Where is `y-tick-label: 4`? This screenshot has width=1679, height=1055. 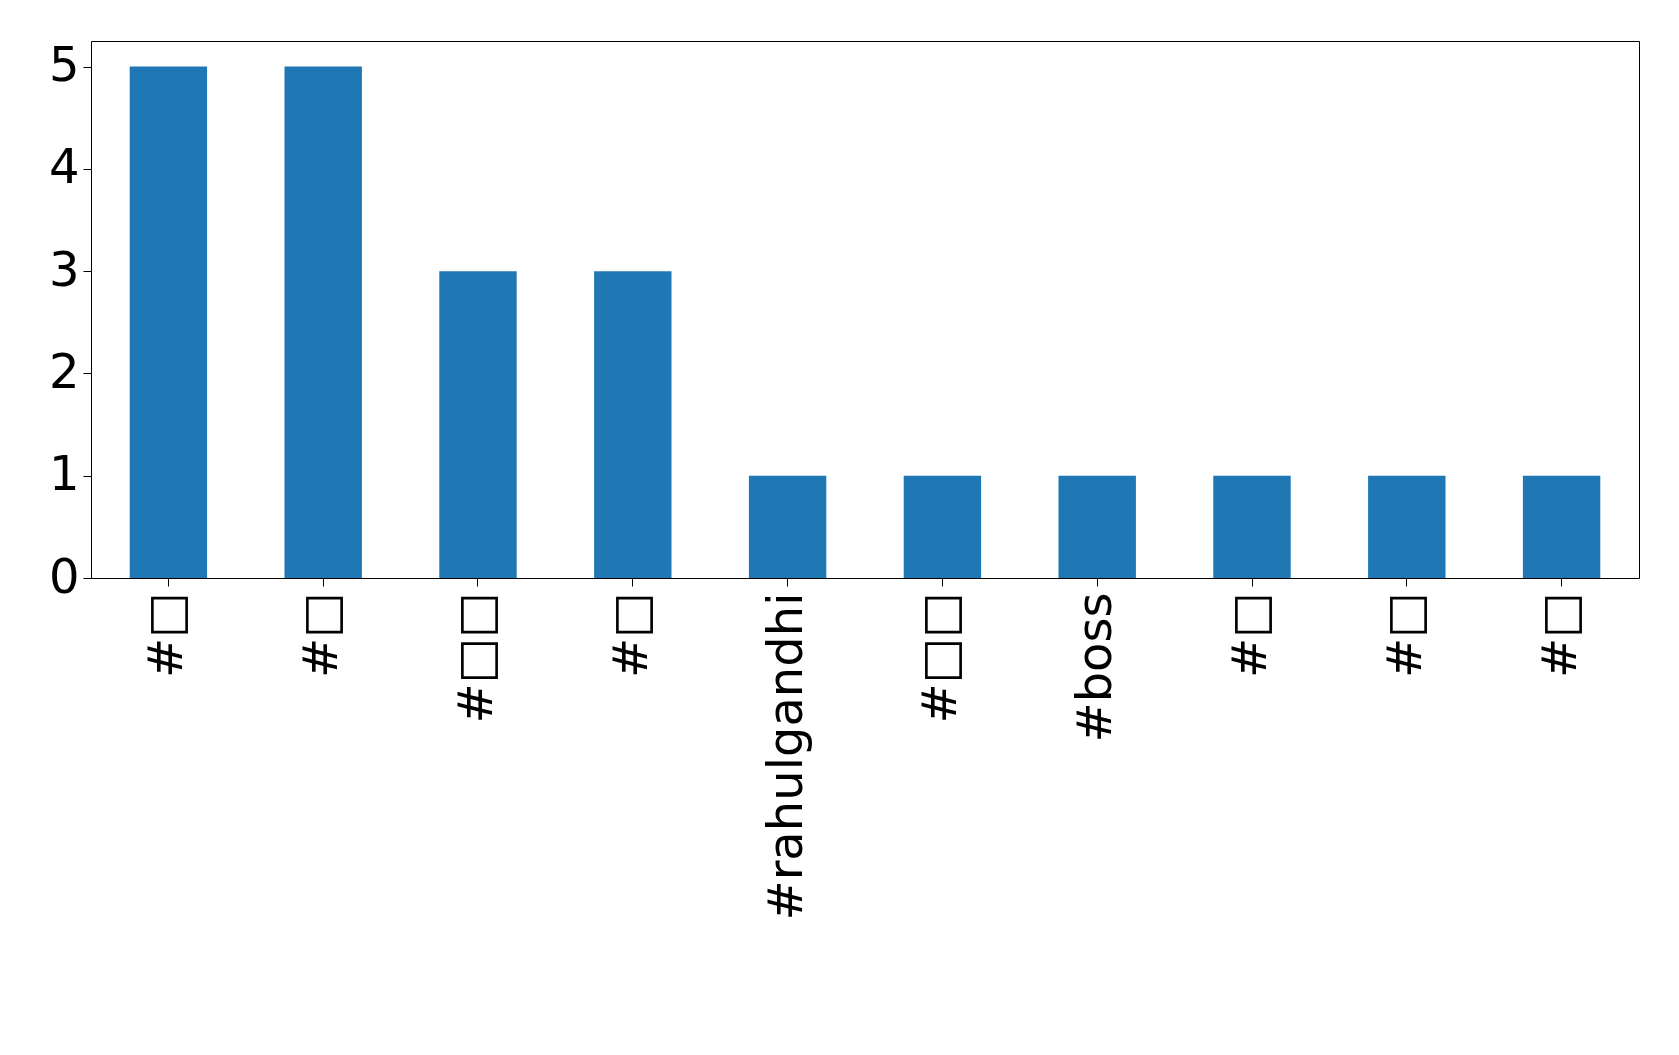 y-tick-label: 4 is located at coordinates (64, 166).